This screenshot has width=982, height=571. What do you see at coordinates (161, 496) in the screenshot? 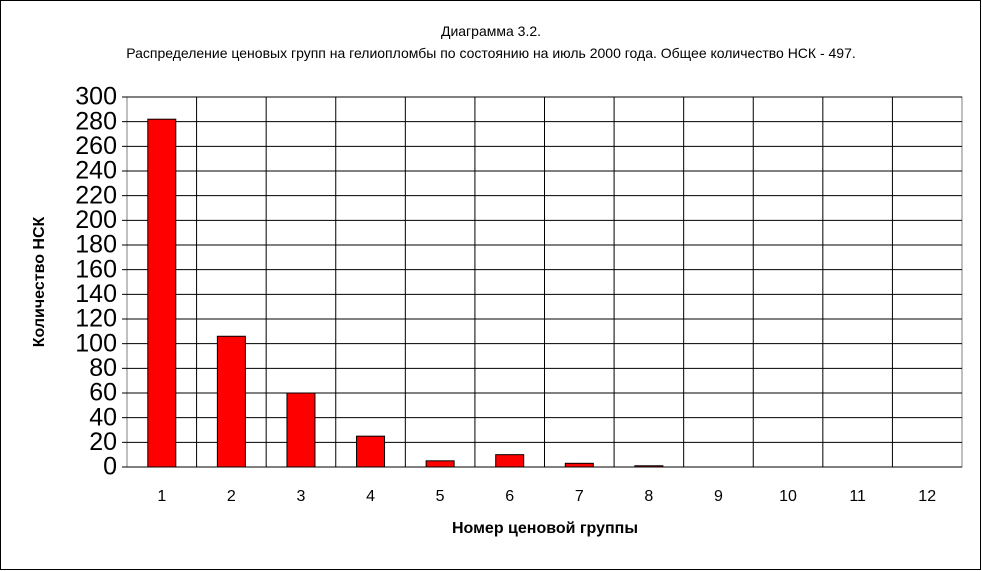
I see `x-tick-label: 1` at bounding box center [161, 496].